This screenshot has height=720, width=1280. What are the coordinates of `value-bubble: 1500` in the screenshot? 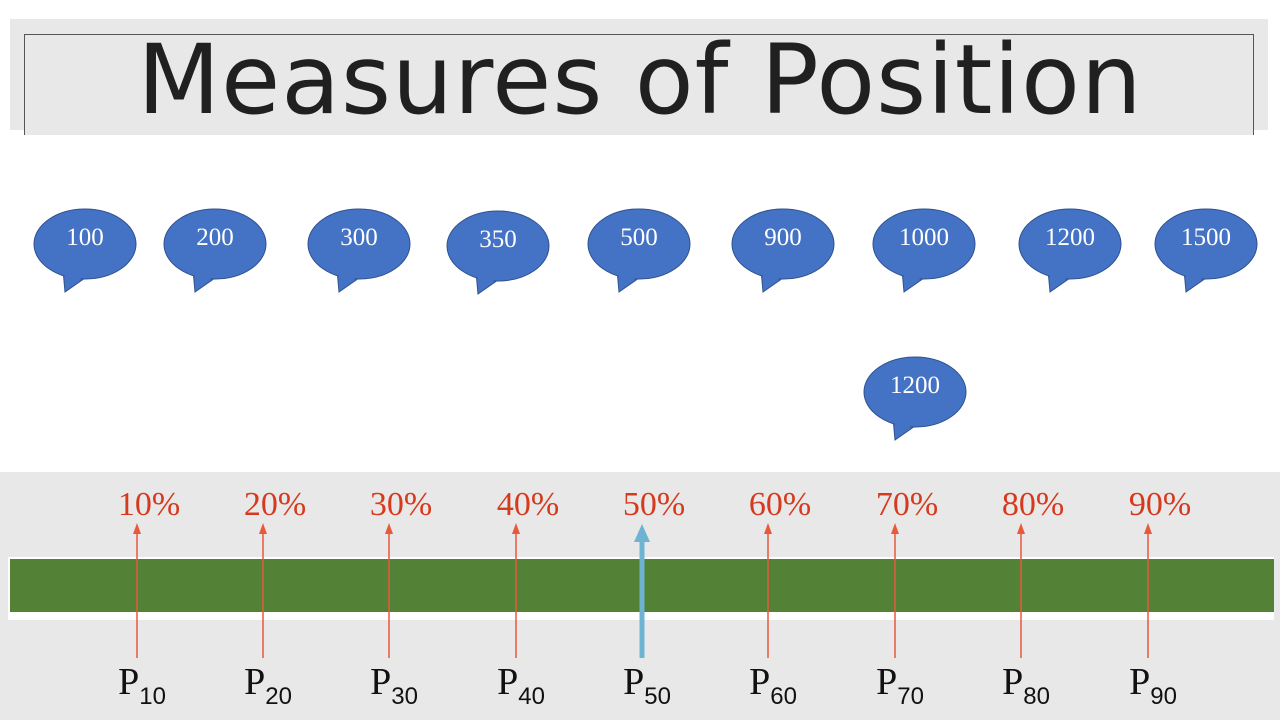 It's located at (1206, 250).